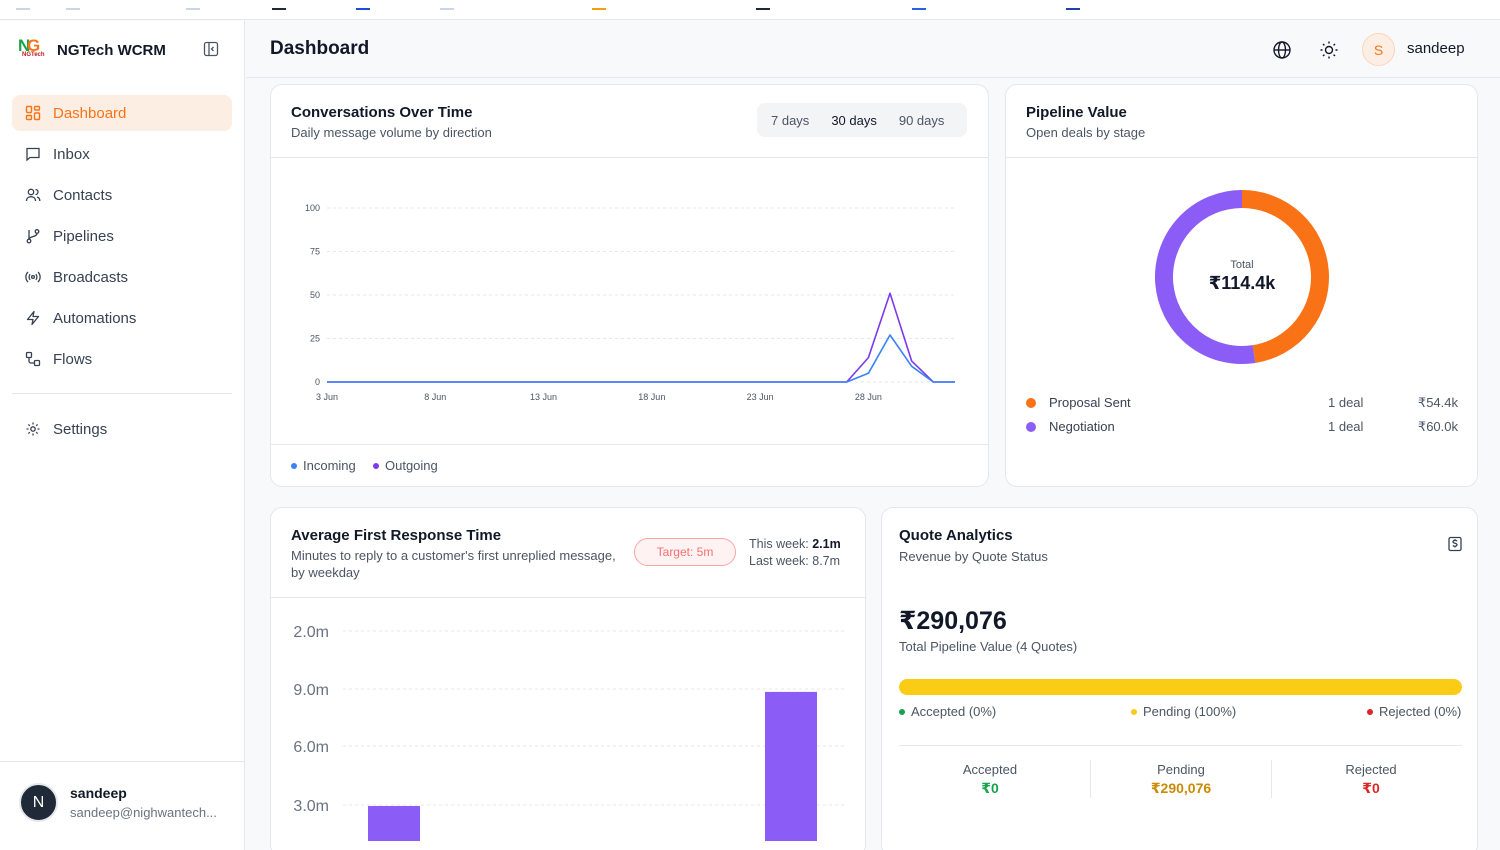  What do you see at coordinates (1086, 132) in the screenshot?
I see `card-subtitle: Open deals by stage` at bounding box center [1086, 132].